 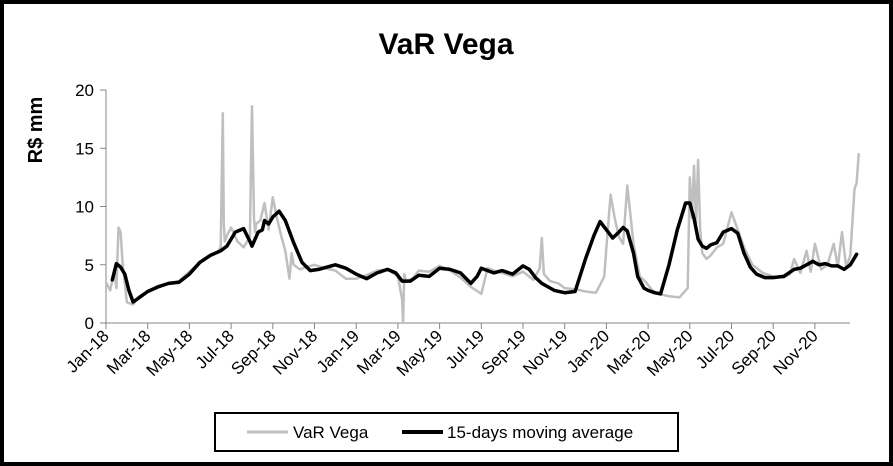 I want to click on y-axis-label: R$ mm, so click(x=36, y=130).